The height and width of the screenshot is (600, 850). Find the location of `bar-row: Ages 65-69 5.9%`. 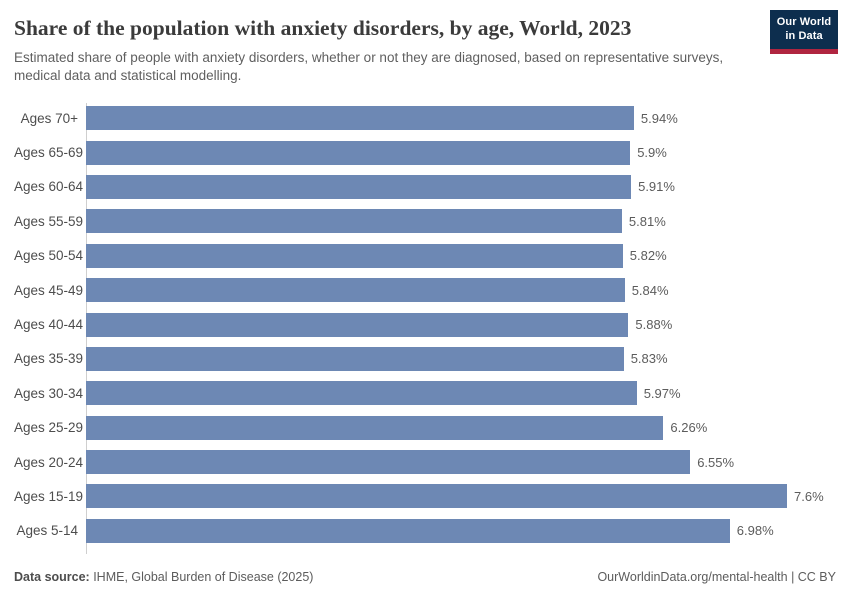

bar-row: Ages 65-69 5.9% is located at coordinates (432, 152).